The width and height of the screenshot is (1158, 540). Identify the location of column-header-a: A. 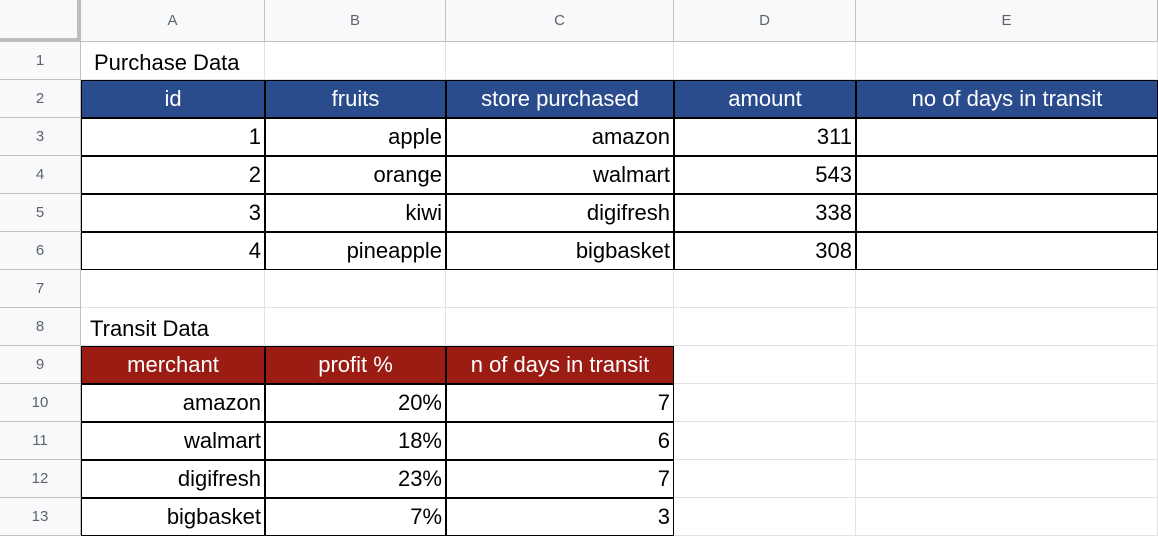
(173, 21).